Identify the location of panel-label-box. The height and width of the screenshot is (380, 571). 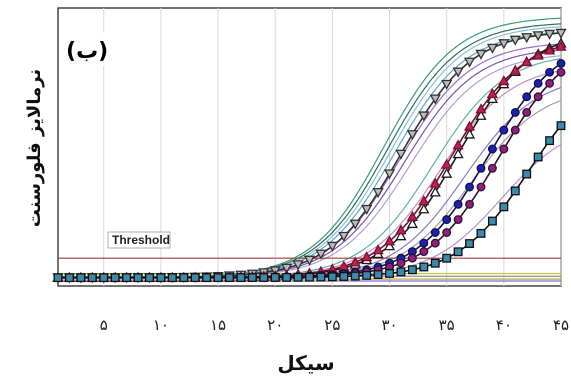
(90, 49).